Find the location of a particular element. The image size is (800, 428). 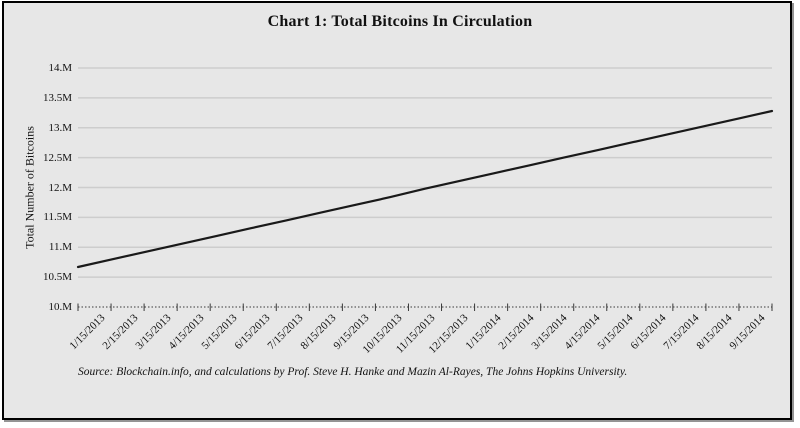

y-tick-label: 11.M is located at coordinates (60, 247).